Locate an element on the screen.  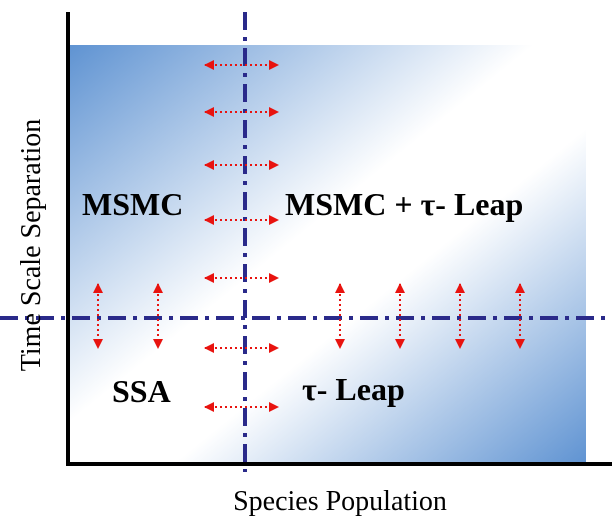
region-label: τ- Leap is located at coordinates (353, 389).